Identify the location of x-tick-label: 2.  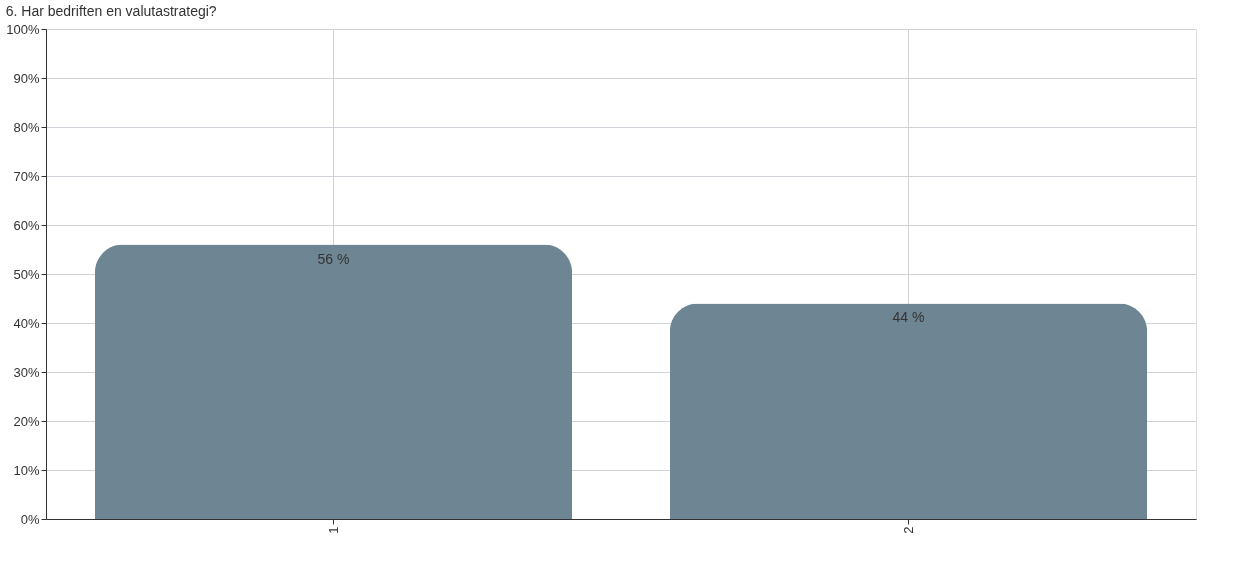
(908, 530).